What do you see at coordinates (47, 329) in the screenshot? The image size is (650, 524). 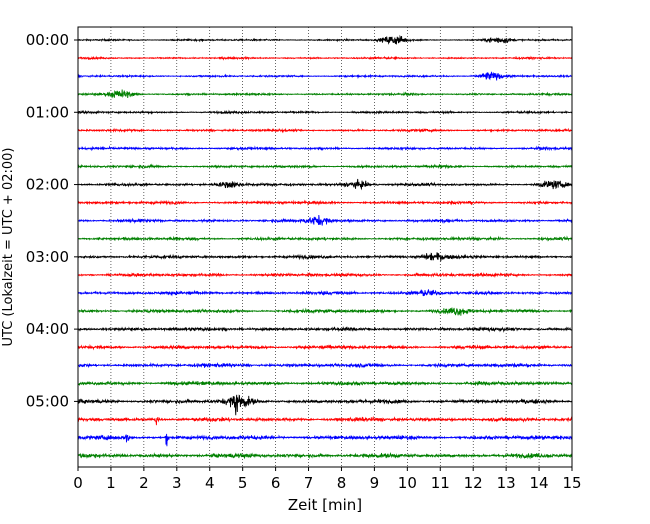 I see `y-tick-label: 04:00` at bounding box center [47, 329].